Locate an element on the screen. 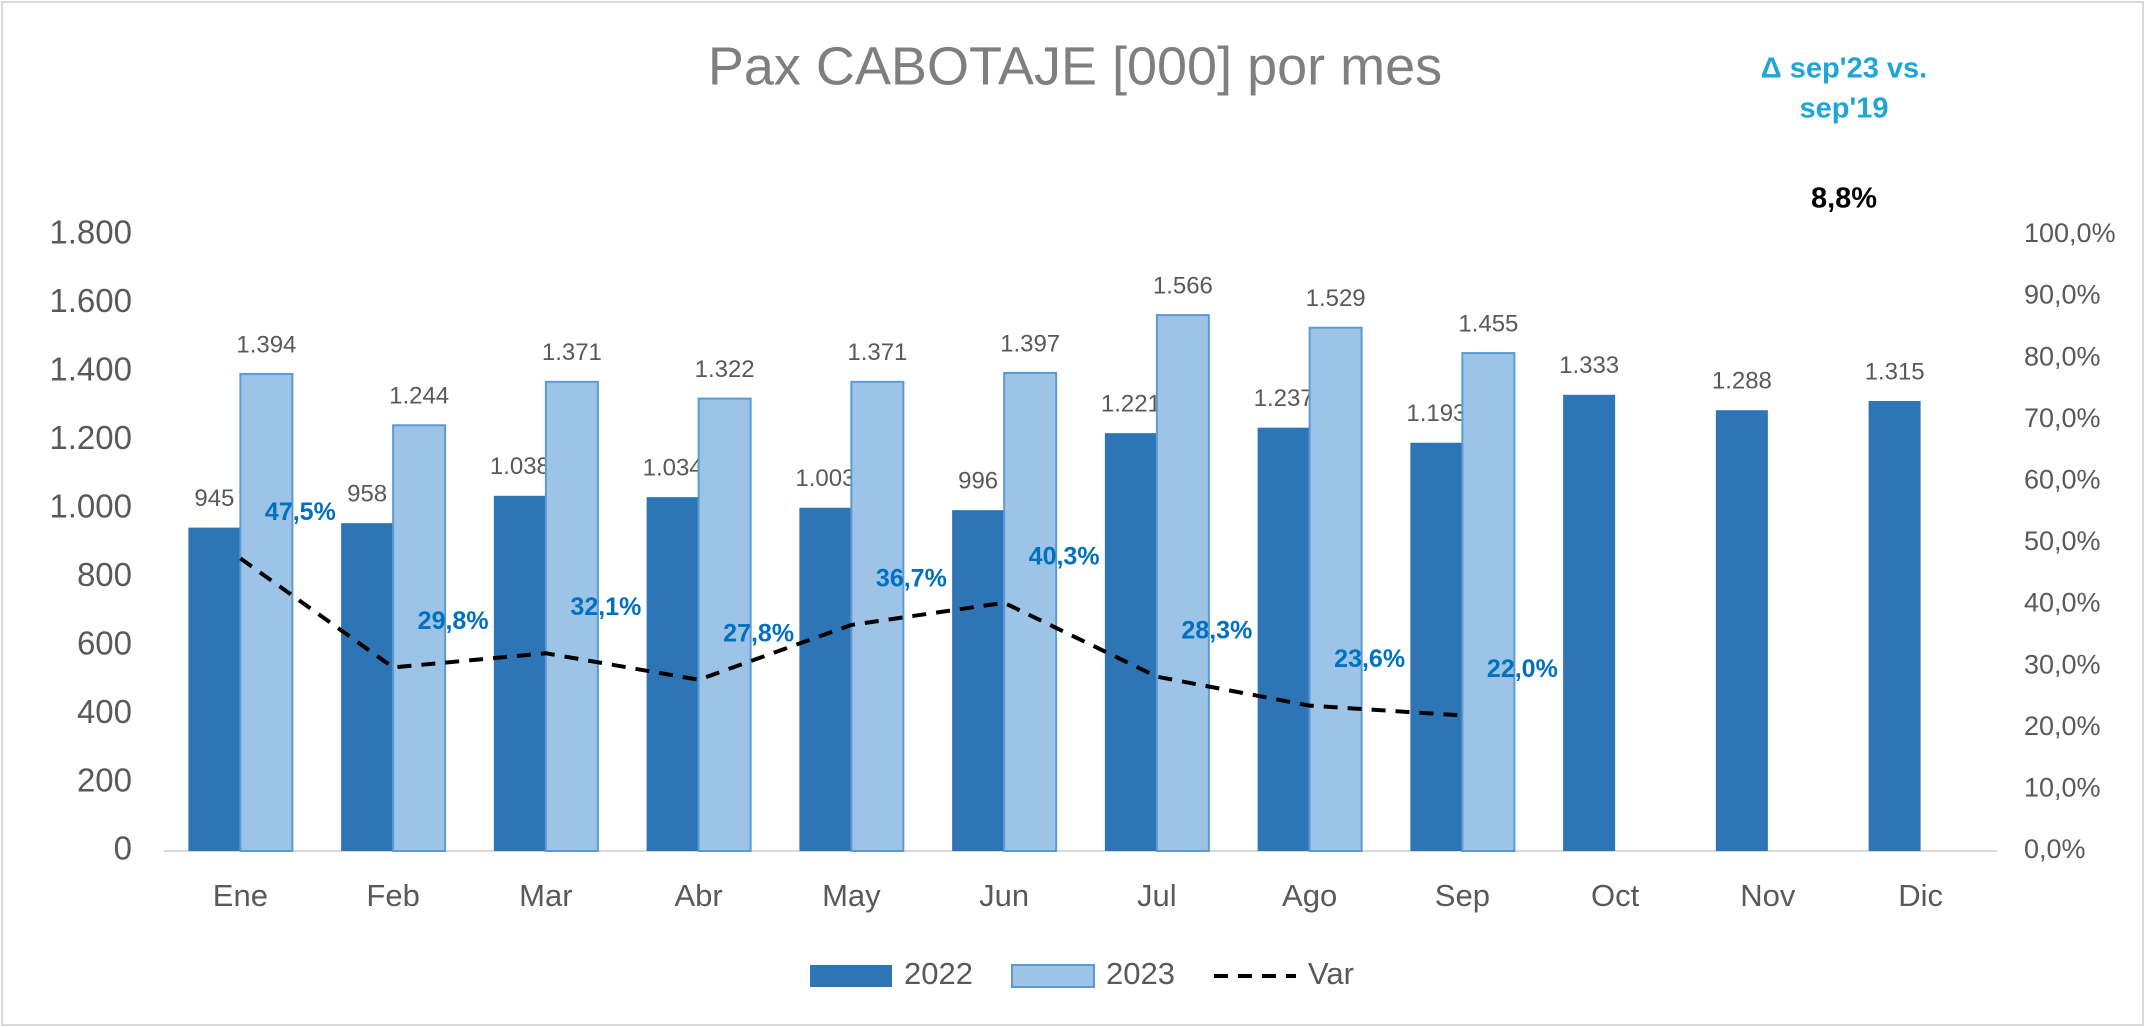 The height and width of the screenshot is (1027, 2145). data-label: 945 is located at coordinates (214, 498).